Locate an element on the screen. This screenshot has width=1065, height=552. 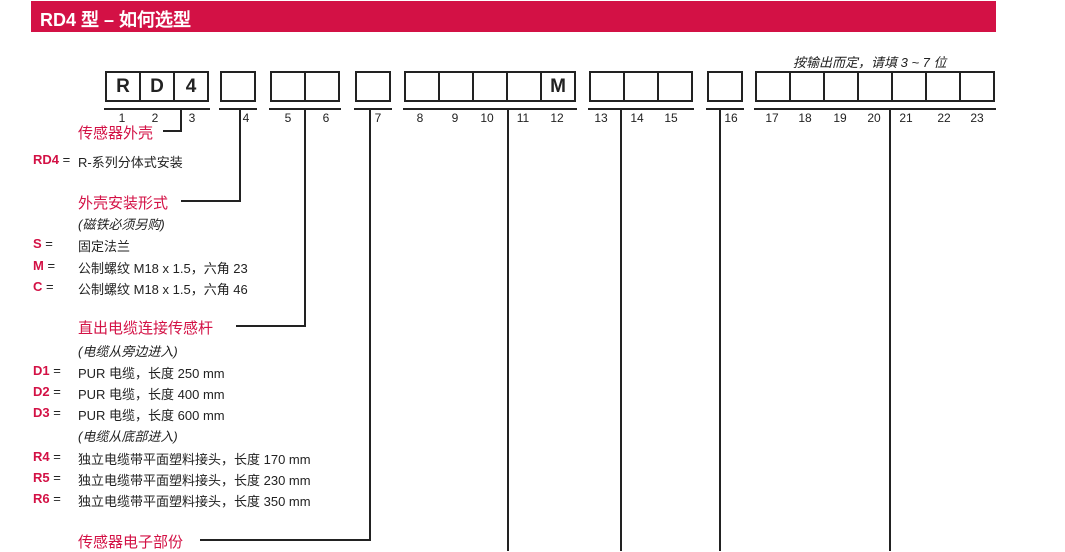
mount-note: (磁铁必须另购) is located at coordinates (121, 224).